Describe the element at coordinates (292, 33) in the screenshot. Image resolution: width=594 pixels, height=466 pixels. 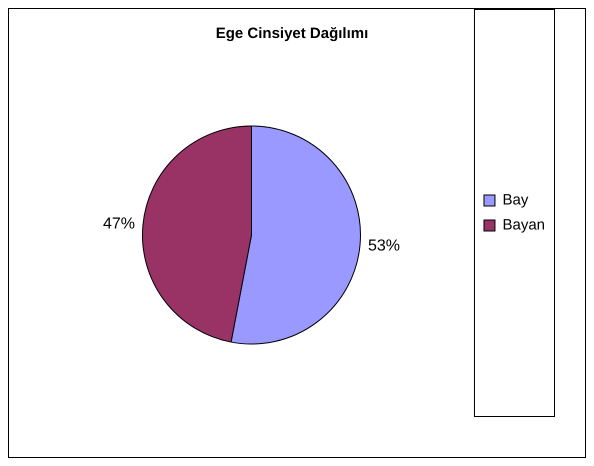
I see `chart-title: Ege Cinsiyet Dağılımı` at that location.